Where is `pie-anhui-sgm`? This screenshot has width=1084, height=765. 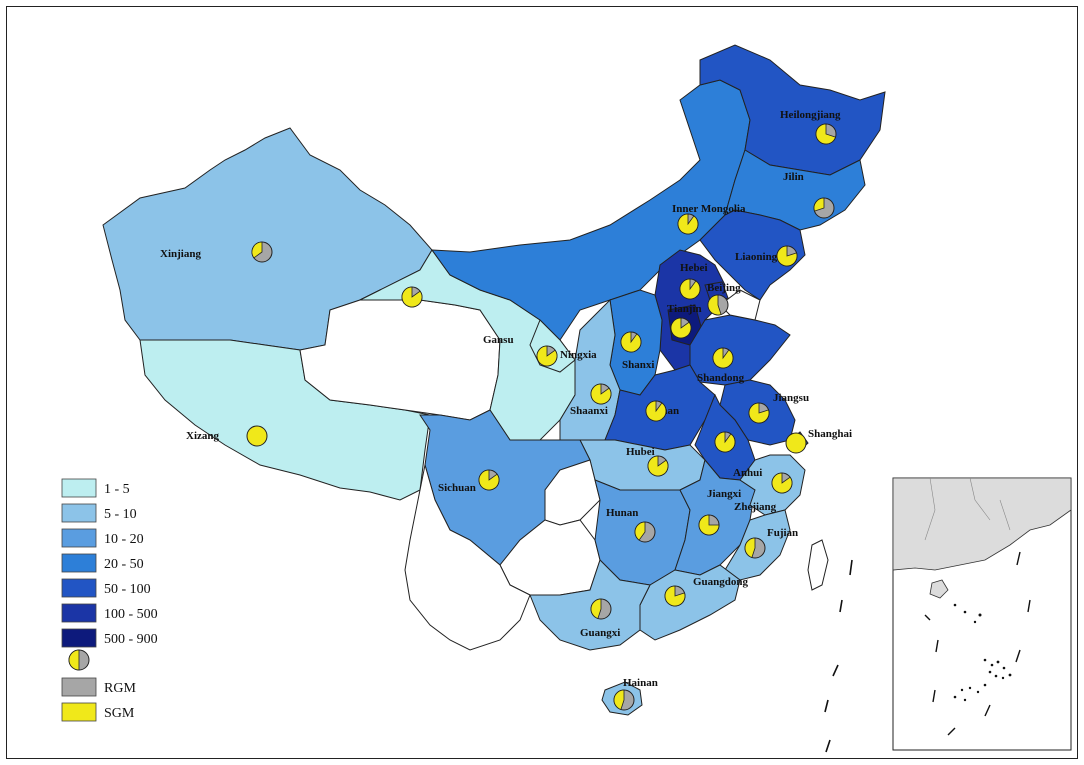 pie-anhui-sgm is located at coordinates (725, 442).